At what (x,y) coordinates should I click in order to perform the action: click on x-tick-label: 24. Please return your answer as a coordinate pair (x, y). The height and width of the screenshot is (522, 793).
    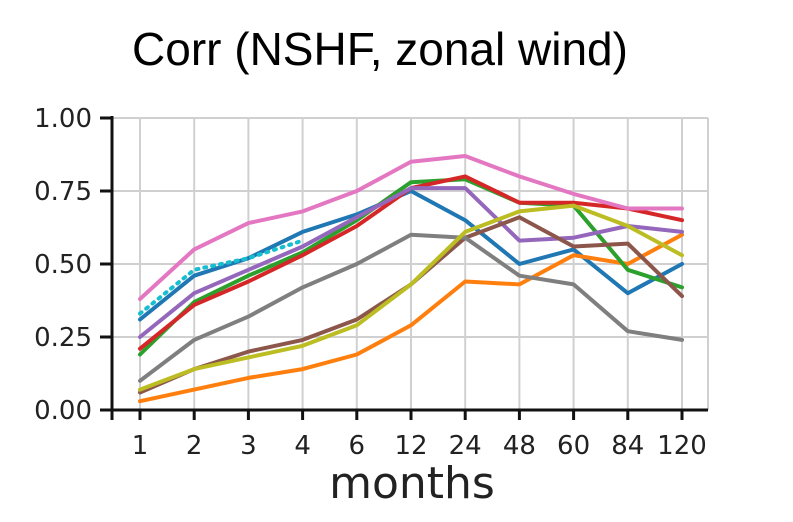
    Looking at the image, I should click on (465, 446).